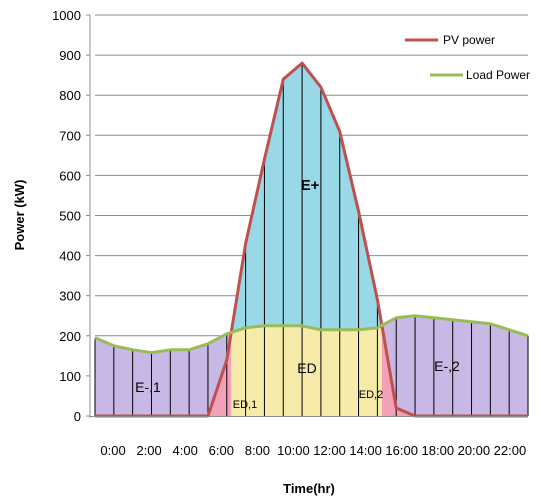 The width and height of the screenshot is (541, 499). Describe the element at coordinates (148, 450) in the screenshot. I see `x-tick-label: 2:00` at that location.